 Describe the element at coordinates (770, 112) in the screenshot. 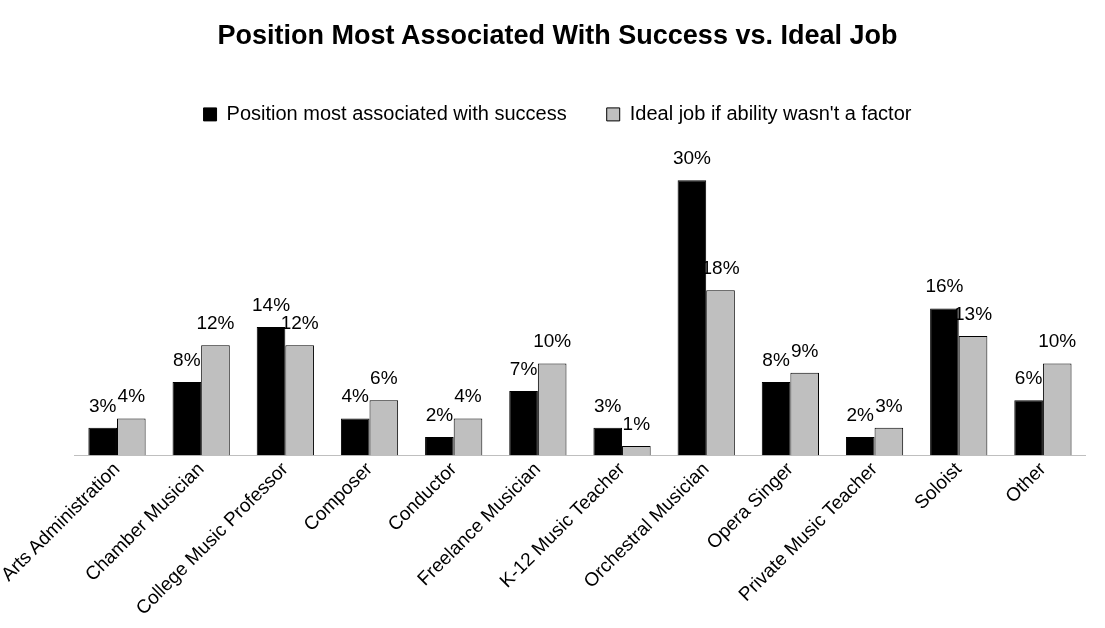

I see `legend-label: Ideal job if ability wasn't a factor` at that location.